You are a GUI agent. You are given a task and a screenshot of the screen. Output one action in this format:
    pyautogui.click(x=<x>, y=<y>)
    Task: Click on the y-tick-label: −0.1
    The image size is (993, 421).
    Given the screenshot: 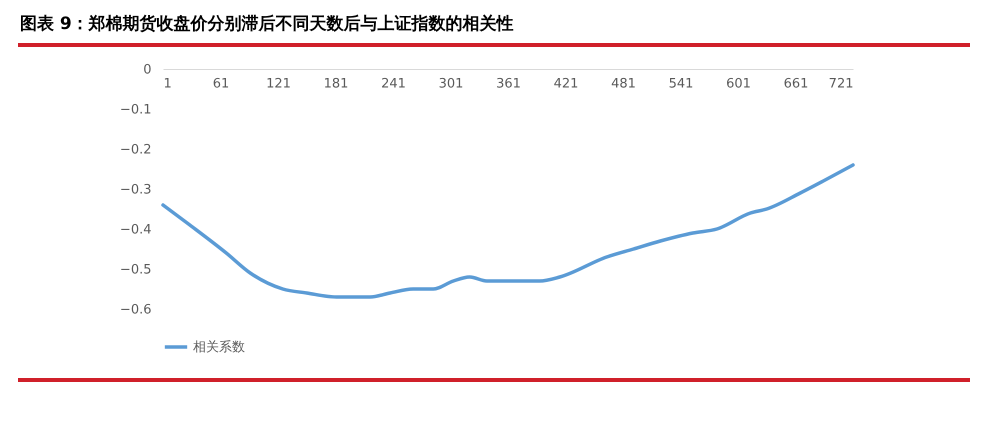 What is the action you would take?
    pyautogui.click(x=136, y=110)
    